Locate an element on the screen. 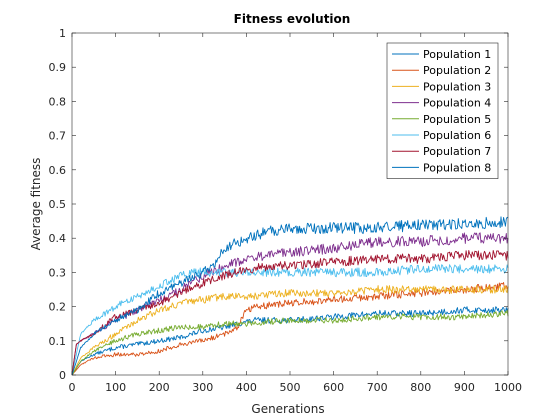  y-tick-label: 0.9 is located at coordinates (58, 67).